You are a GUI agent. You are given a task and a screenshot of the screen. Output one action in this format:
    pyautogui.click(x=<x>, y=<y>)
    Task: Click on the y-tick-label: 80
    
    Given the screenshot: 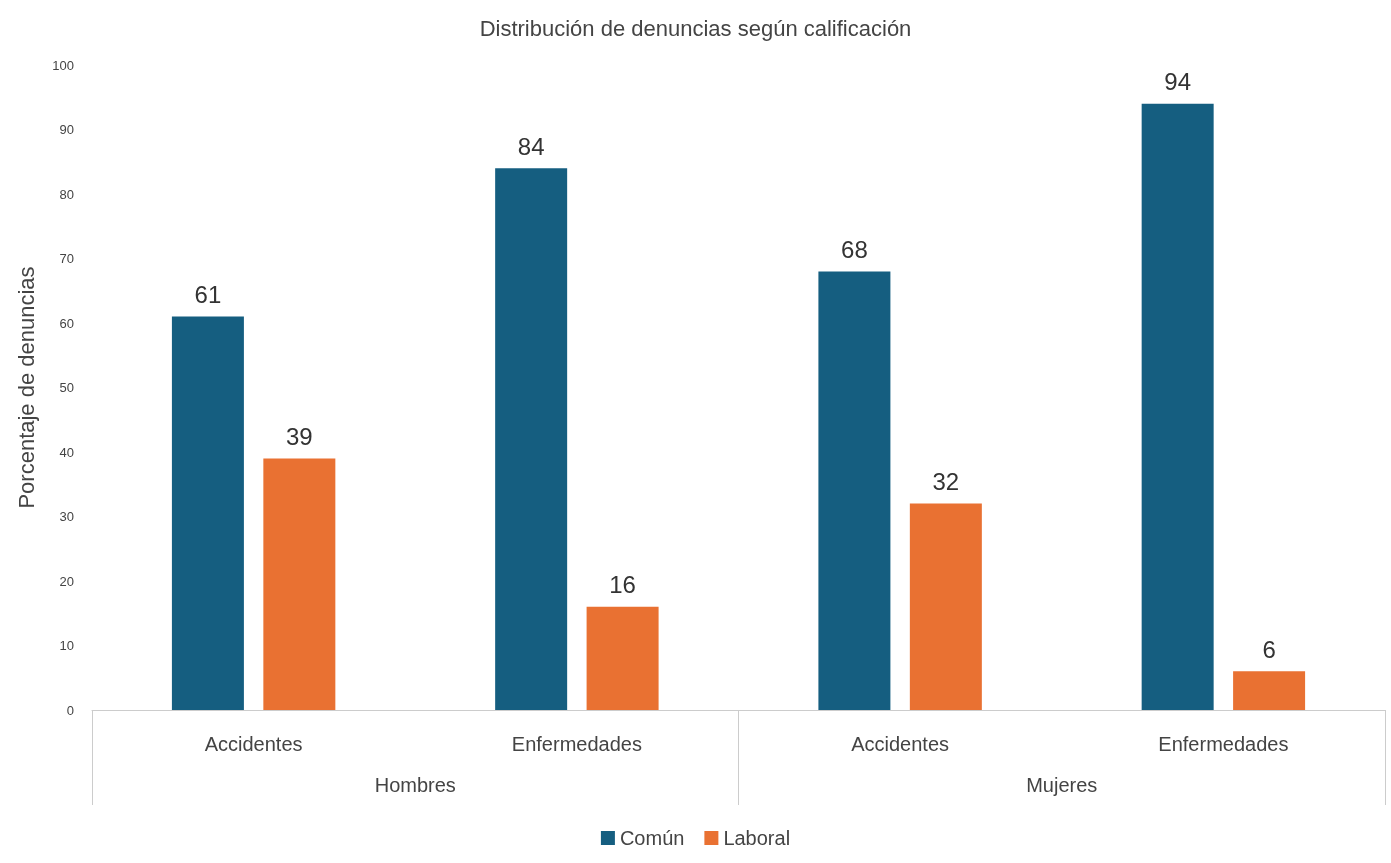 What is the action you would take?
    pyautogui.click(x=66, y=194)
    